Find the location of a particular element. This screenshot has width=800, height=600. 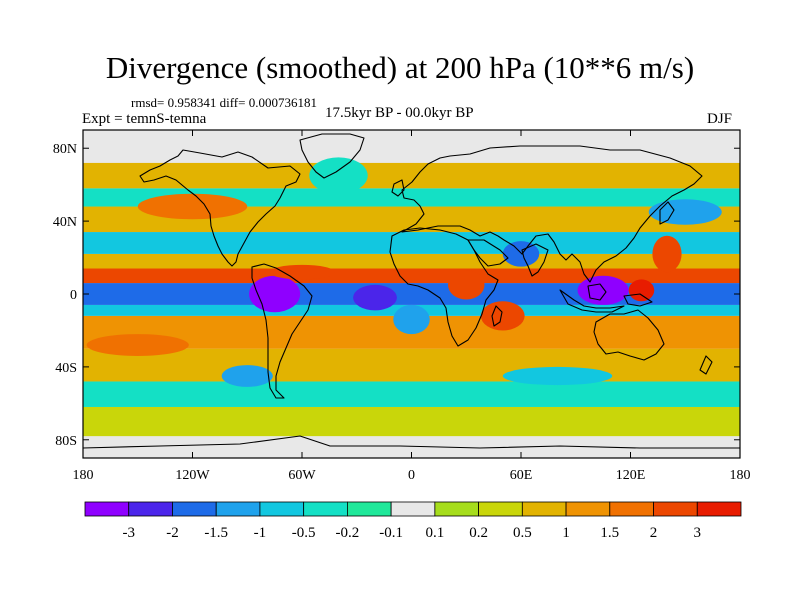

colorbar-label: 1.5 is located at coordinates (609, 533).